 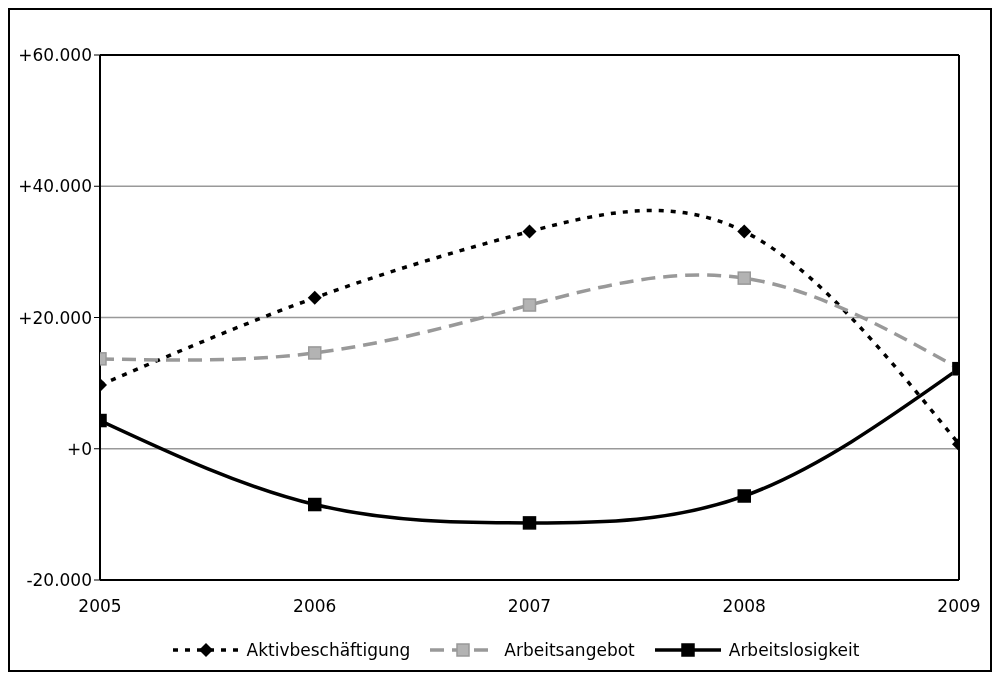 I want to click on y-tick-label: +20.000, so click(x=55, y=317).